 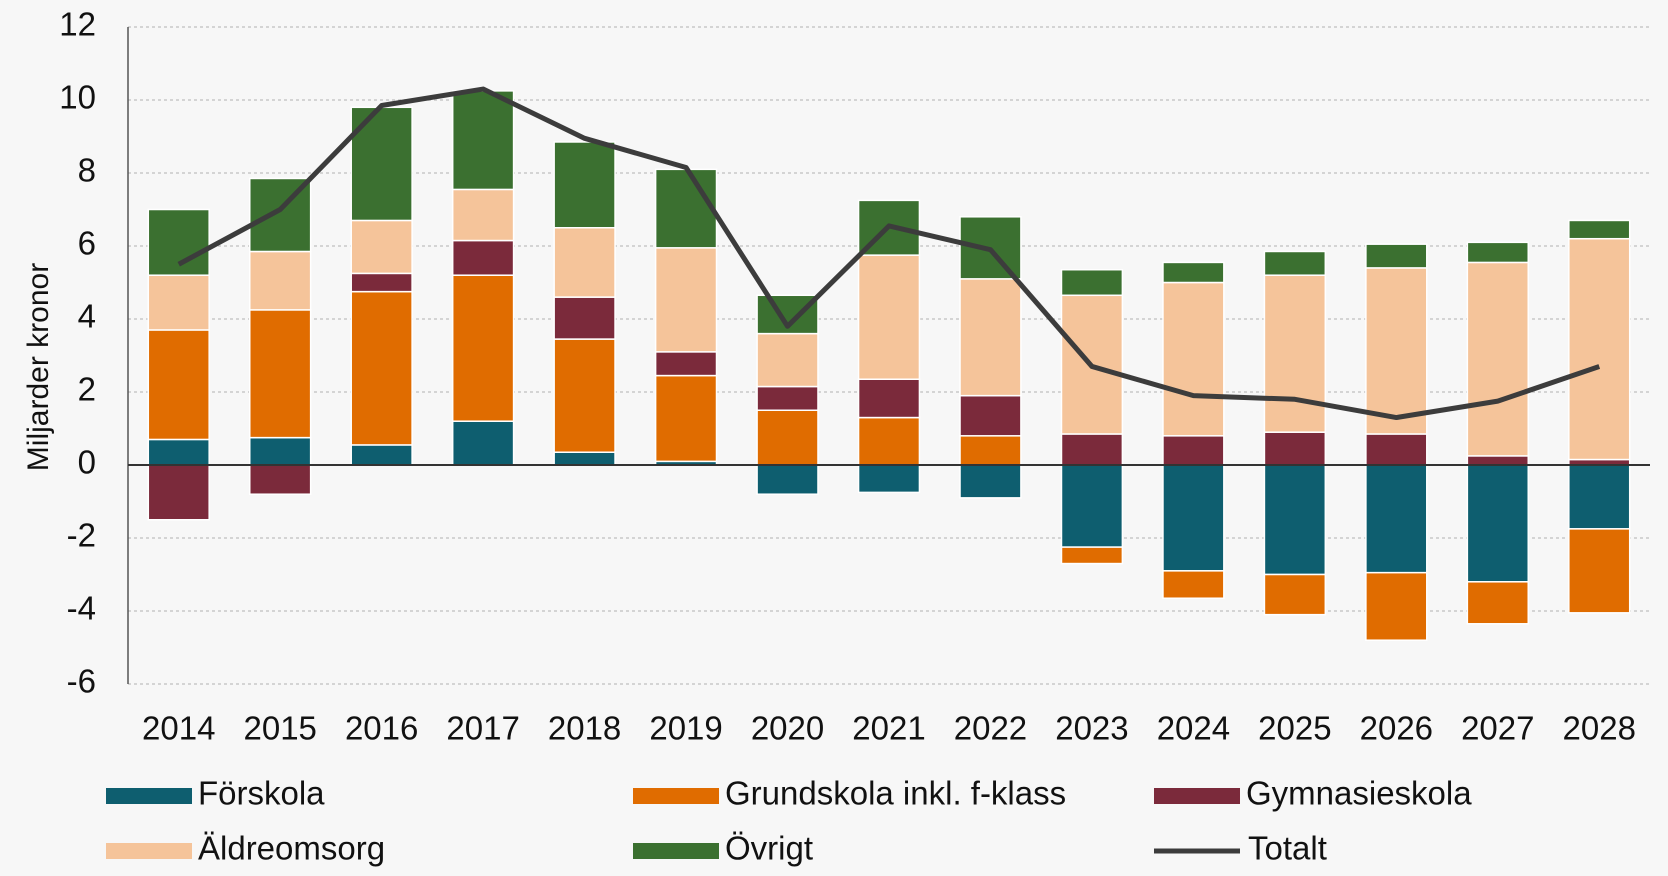 What do you see at coordinates (81, 608) in the screenshot?
I see `y-tick-label: -4` at bounding box center [81, 608].